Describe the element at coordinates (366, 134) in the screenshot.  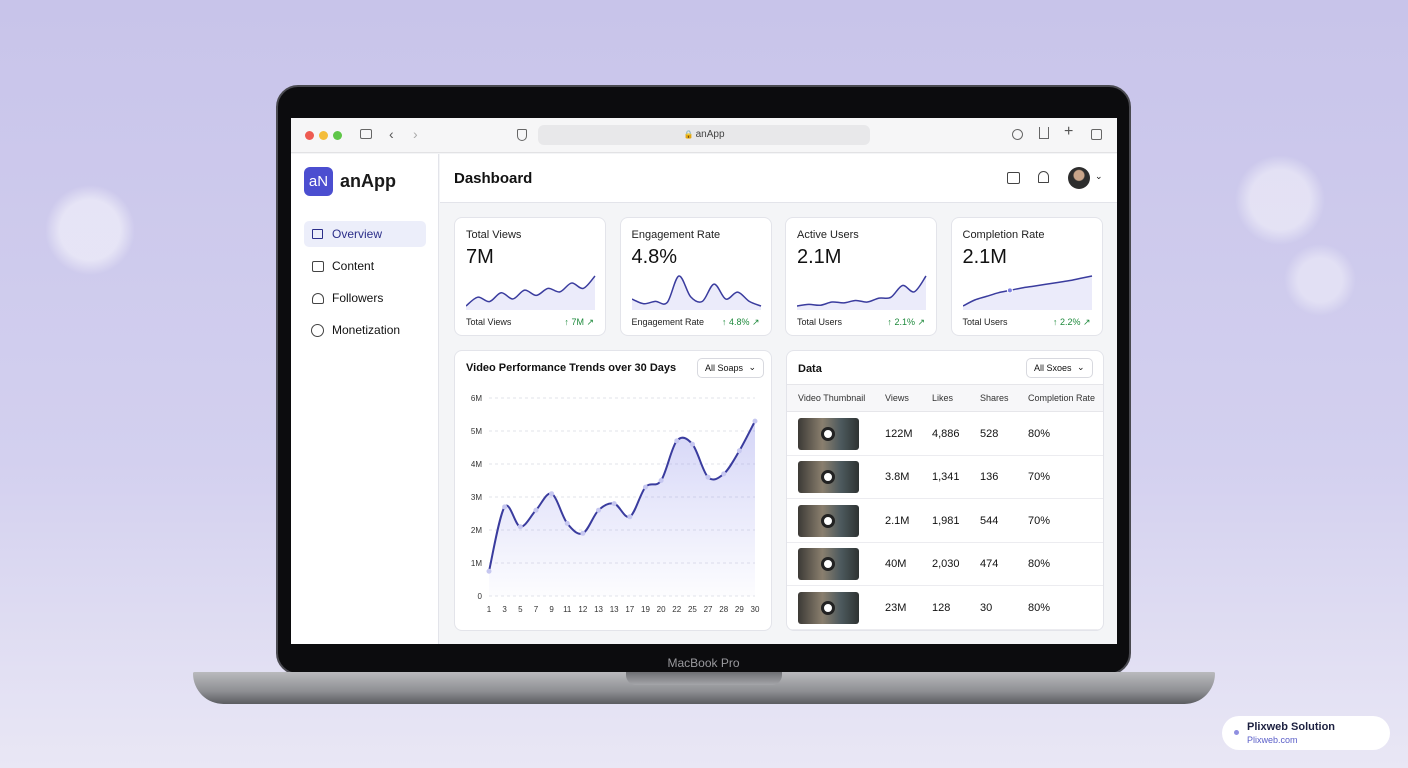
I see `sidebar-toggle` at that location.